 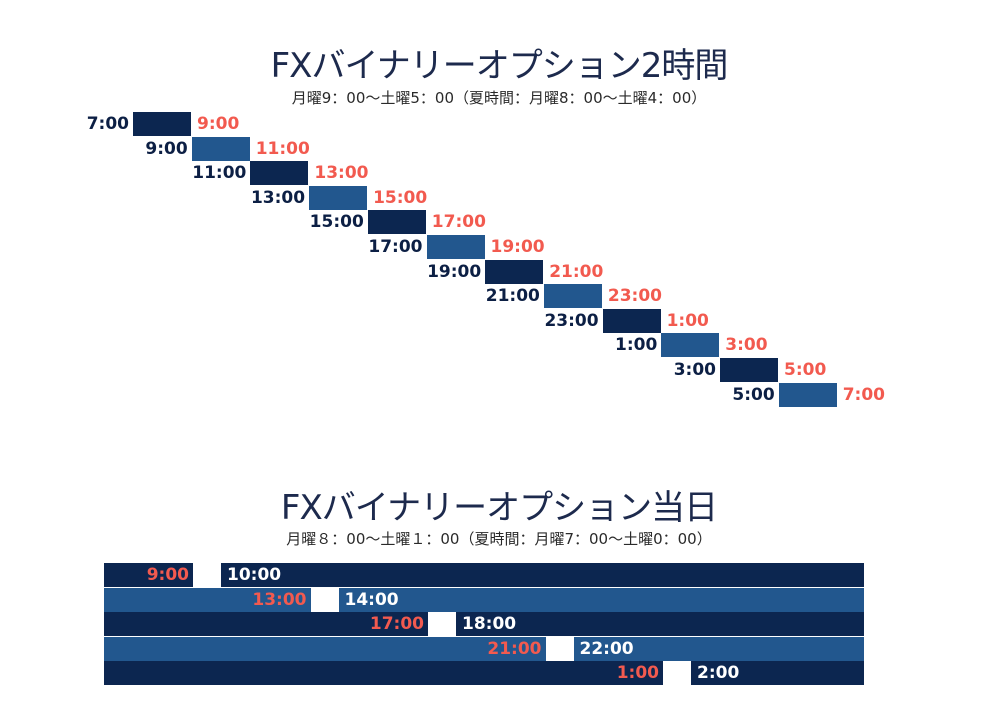 What do you see at coordinates (576, 271) in the screenshot?
I see `session-end-label: 21:00` at bounding box center [576, 271].